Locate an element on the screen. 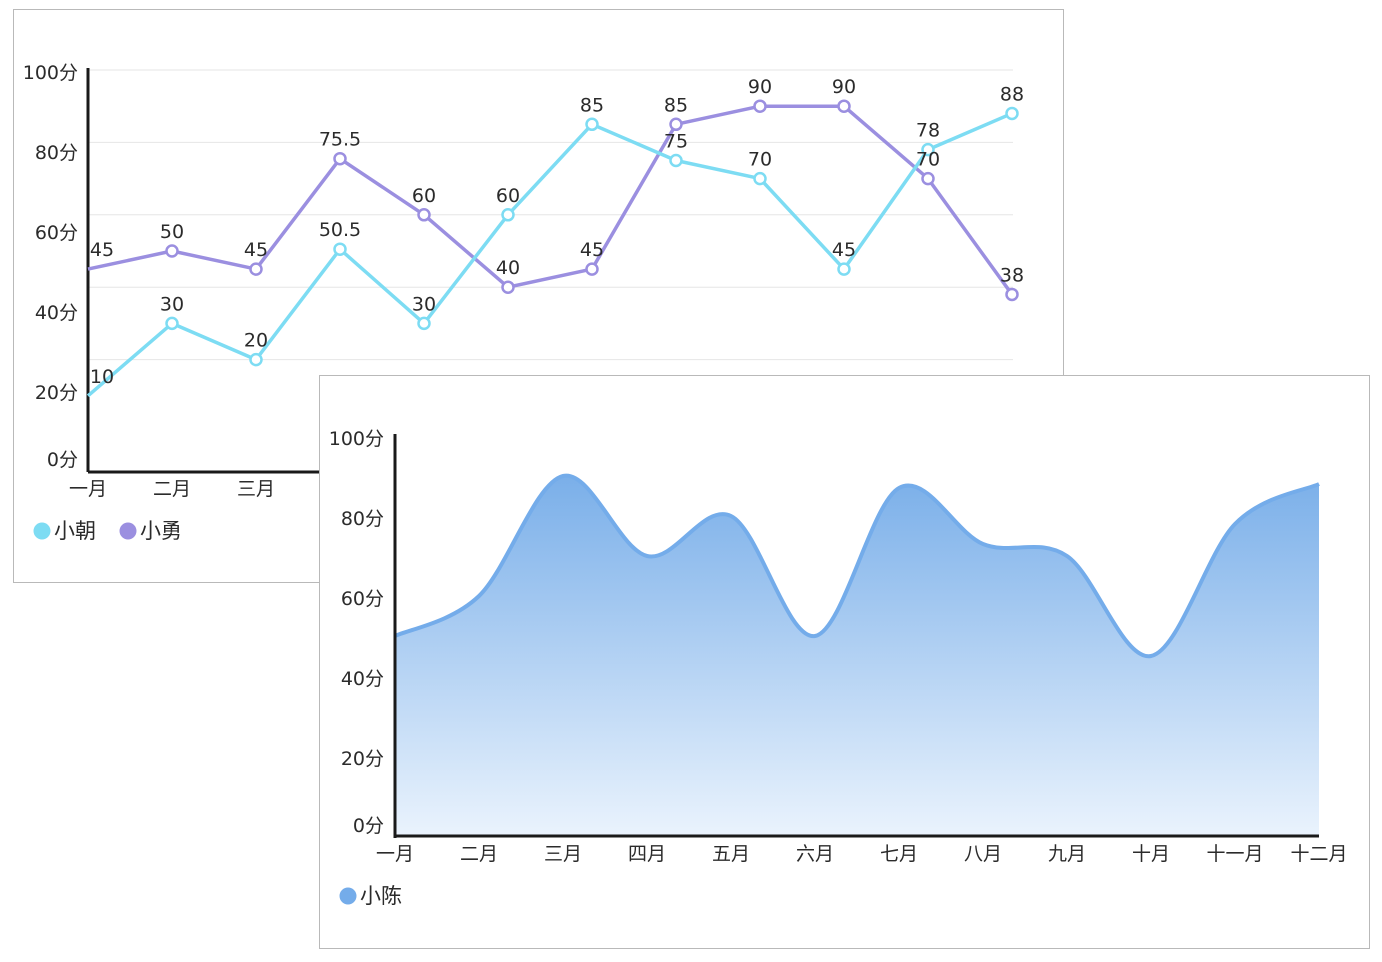 This screenshot has width=1382, height=962. data-label: 20 is located at coordinates (256, 341).